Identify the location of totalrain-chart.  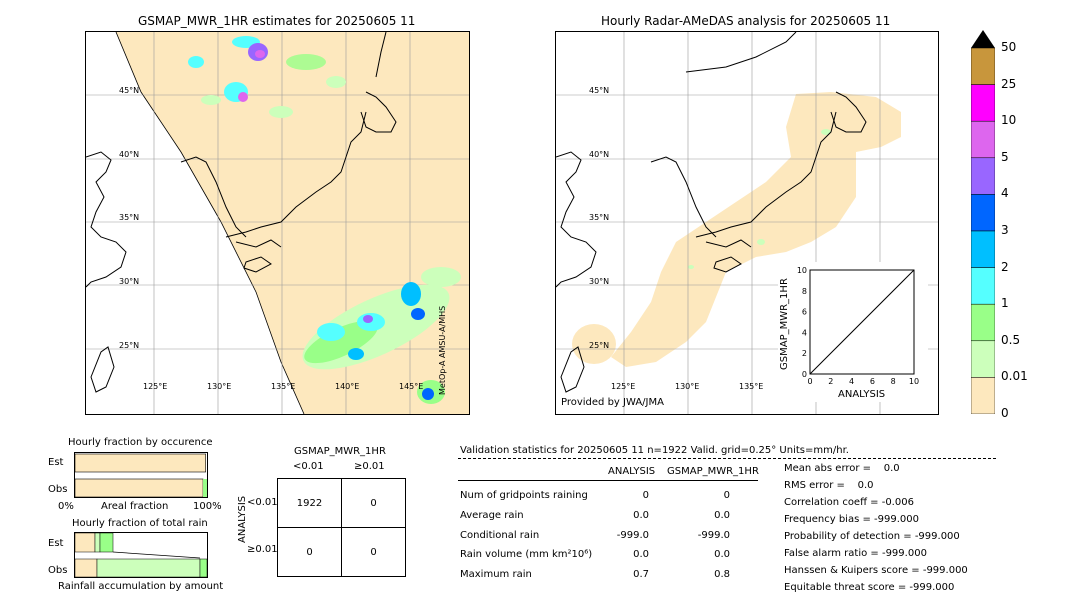
(141, 555).